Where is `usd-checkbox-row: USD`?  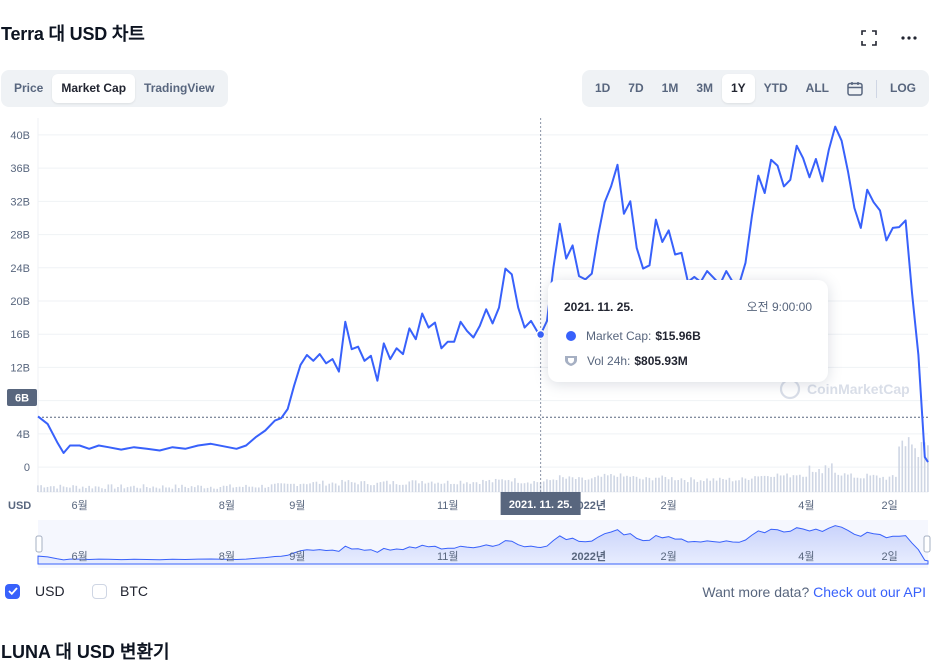 usd-checkbox-row: USD is located at coordinates (35, 591).